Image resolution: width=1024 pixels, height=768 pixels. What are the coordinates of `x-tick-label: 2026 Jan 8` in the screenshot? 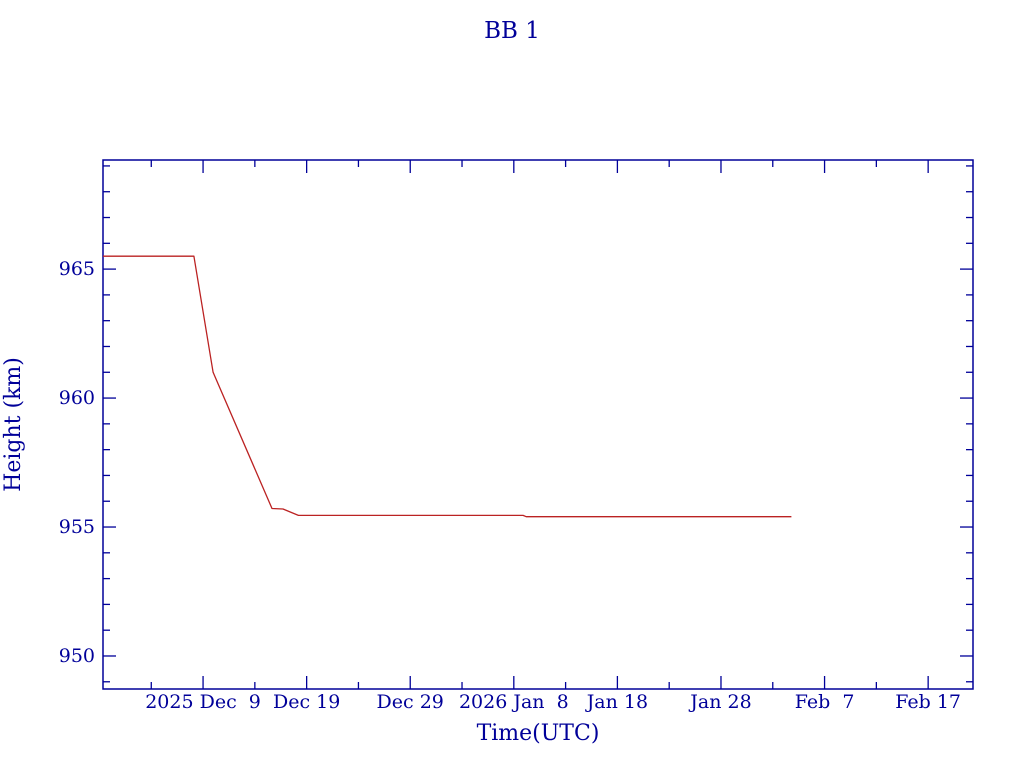 It's located at (514, 702).